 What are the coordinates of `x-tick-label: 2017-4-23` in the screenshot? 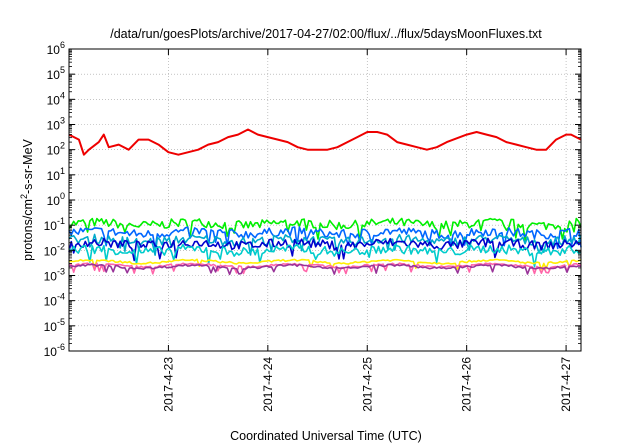 It's located at (168, 384).